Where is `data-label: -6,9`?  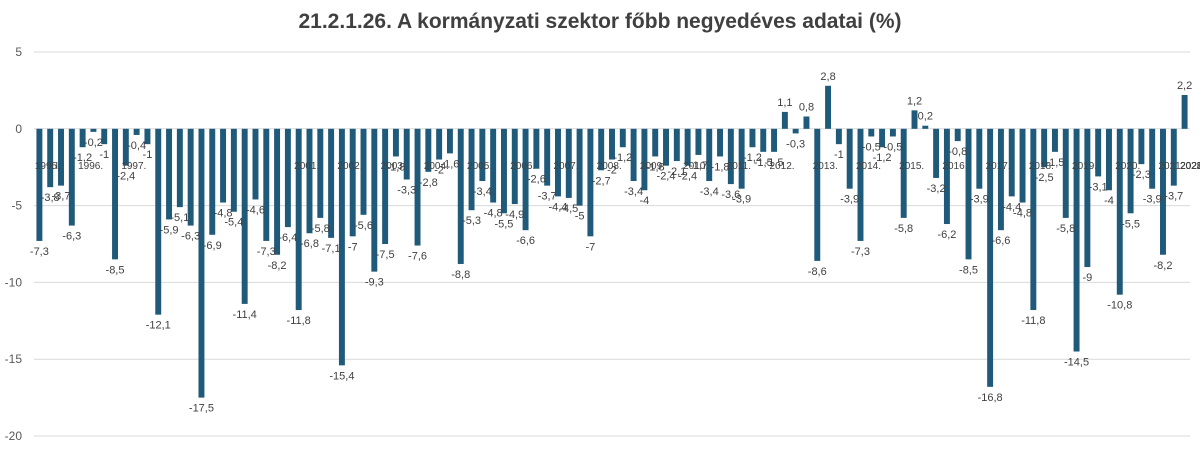
data-label: -6,9 is located at coordinates (212, 246).